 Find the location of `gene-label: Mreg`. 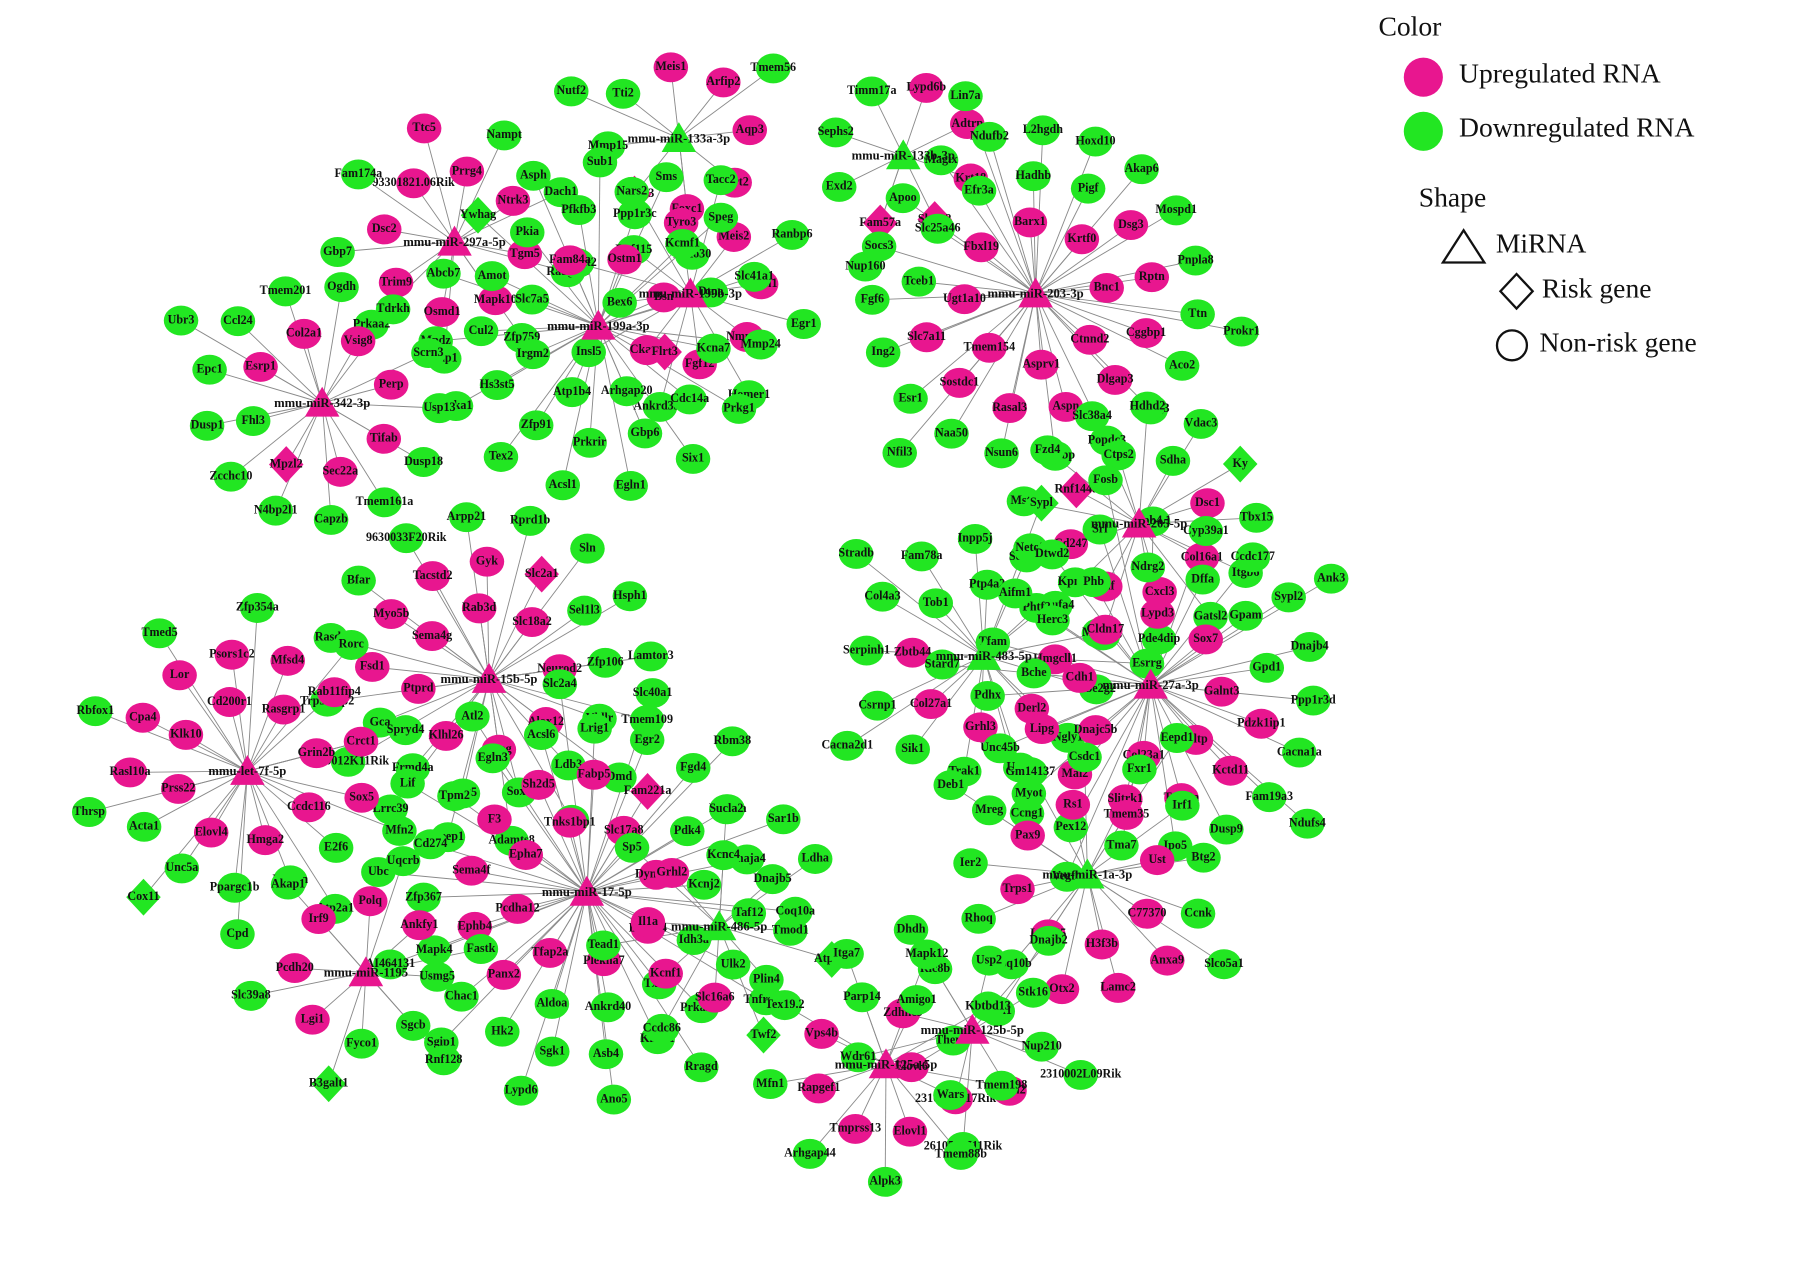

gene-label: Mreg is located at coordinates (989, 809).